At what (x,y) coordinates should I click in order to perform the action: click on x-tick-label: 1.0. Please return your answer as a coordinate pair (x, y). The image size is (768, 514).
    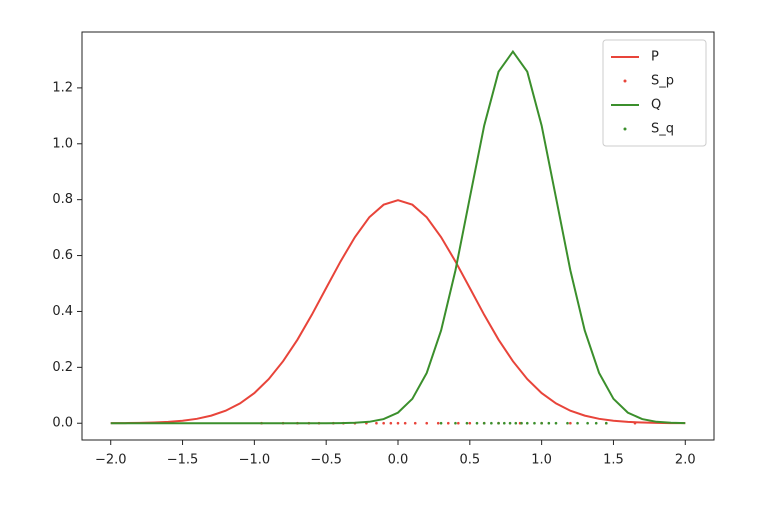
    Looking at the image, I should click on (541, 460).